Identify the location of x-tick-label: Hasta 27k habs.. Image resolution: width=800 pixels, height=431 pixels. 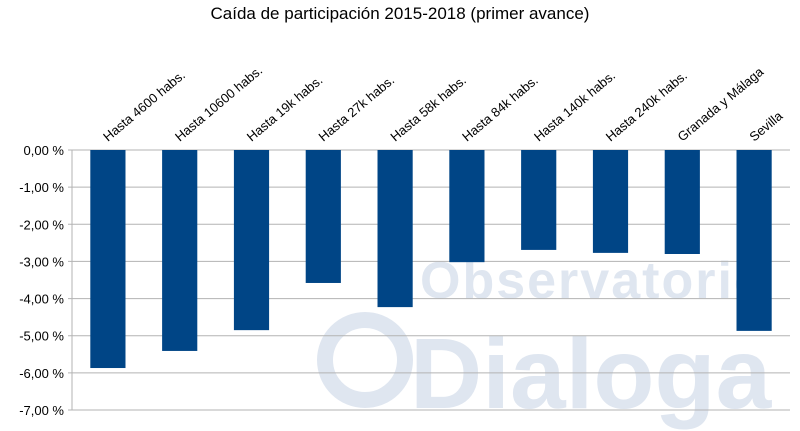
(357, 108).